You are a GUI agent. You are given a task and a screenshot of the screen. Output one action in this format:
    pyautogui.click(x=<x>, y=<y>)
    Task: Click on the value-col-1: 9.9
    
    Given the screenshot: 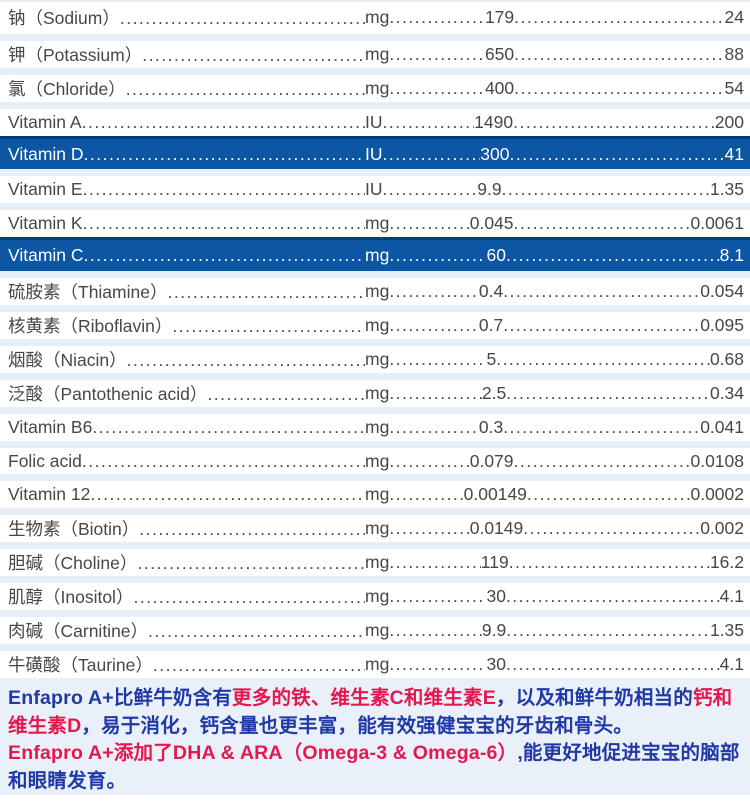 What is the action you would take?
    pyautogui.click(x=494, y=629)
    